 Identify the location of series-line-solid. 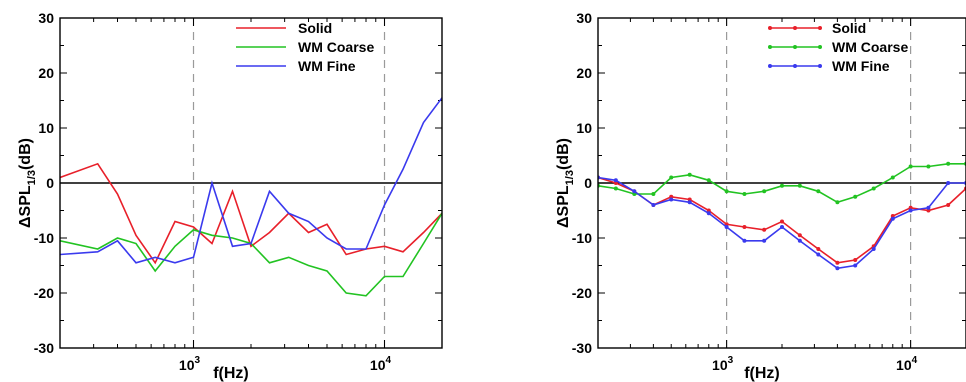
(251, 213).